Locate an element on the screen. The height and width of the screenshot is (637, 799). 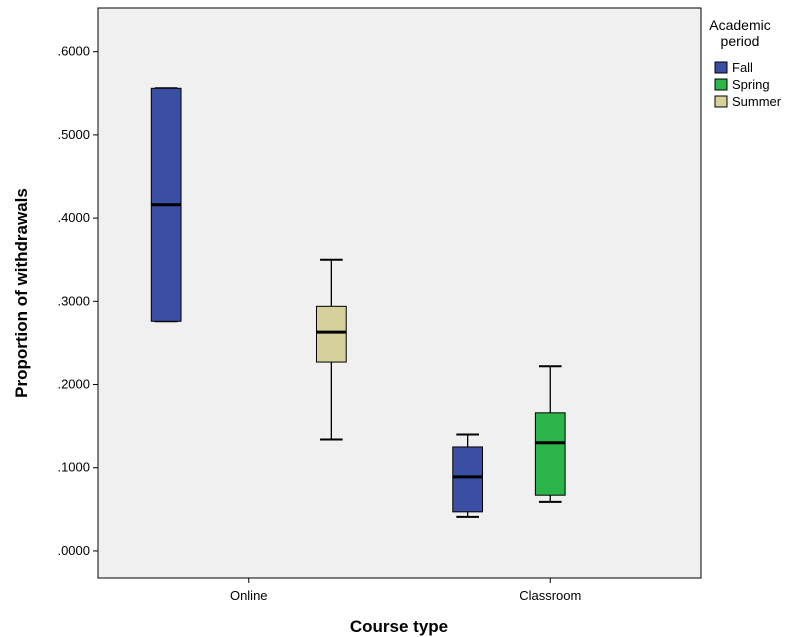
legend-title-line2: period is located at coordinates (740, 41).